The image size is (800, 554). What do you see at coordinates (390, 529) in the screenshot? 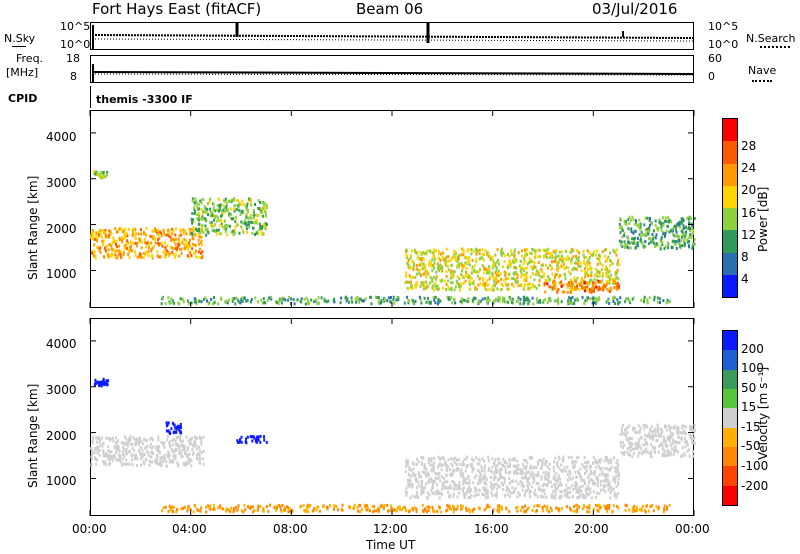
I see `x-tick: 12:00` at bounding box center [390, 529].